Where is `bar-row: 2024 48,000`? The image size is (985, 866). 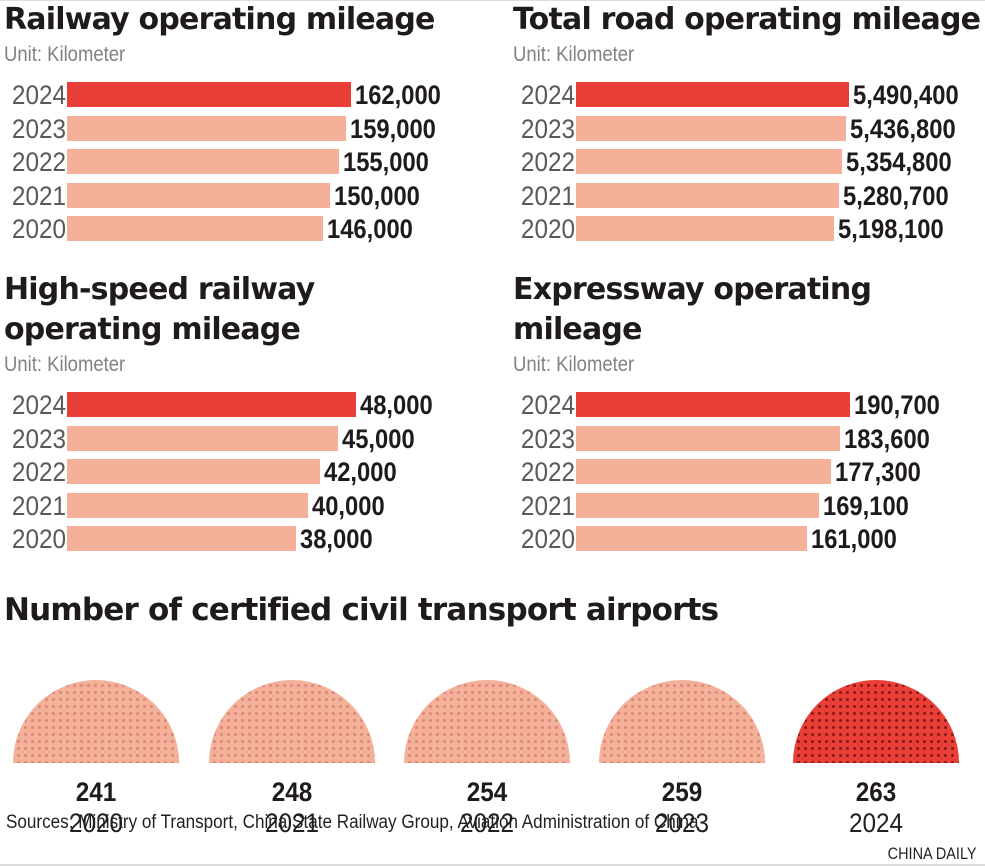
bar-row: 2024 48,000 is located at coordinates (218, 407).